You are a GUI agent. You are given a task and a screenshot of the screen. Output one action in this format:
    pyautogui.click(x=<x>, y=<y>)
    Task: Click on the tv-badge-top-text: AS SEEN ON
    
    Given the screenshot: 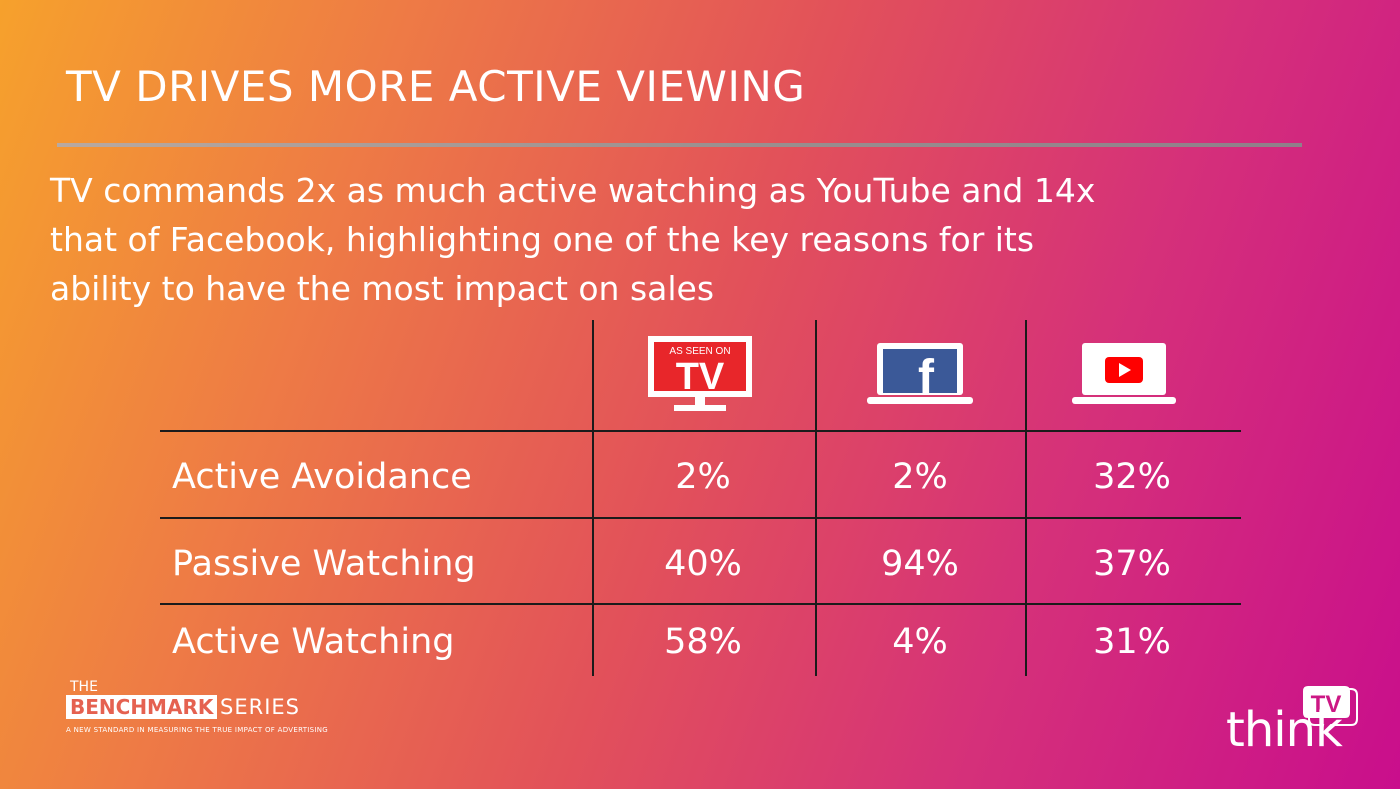 What is the action you would take?
    pyautogui.click(x=699, y=351)
    